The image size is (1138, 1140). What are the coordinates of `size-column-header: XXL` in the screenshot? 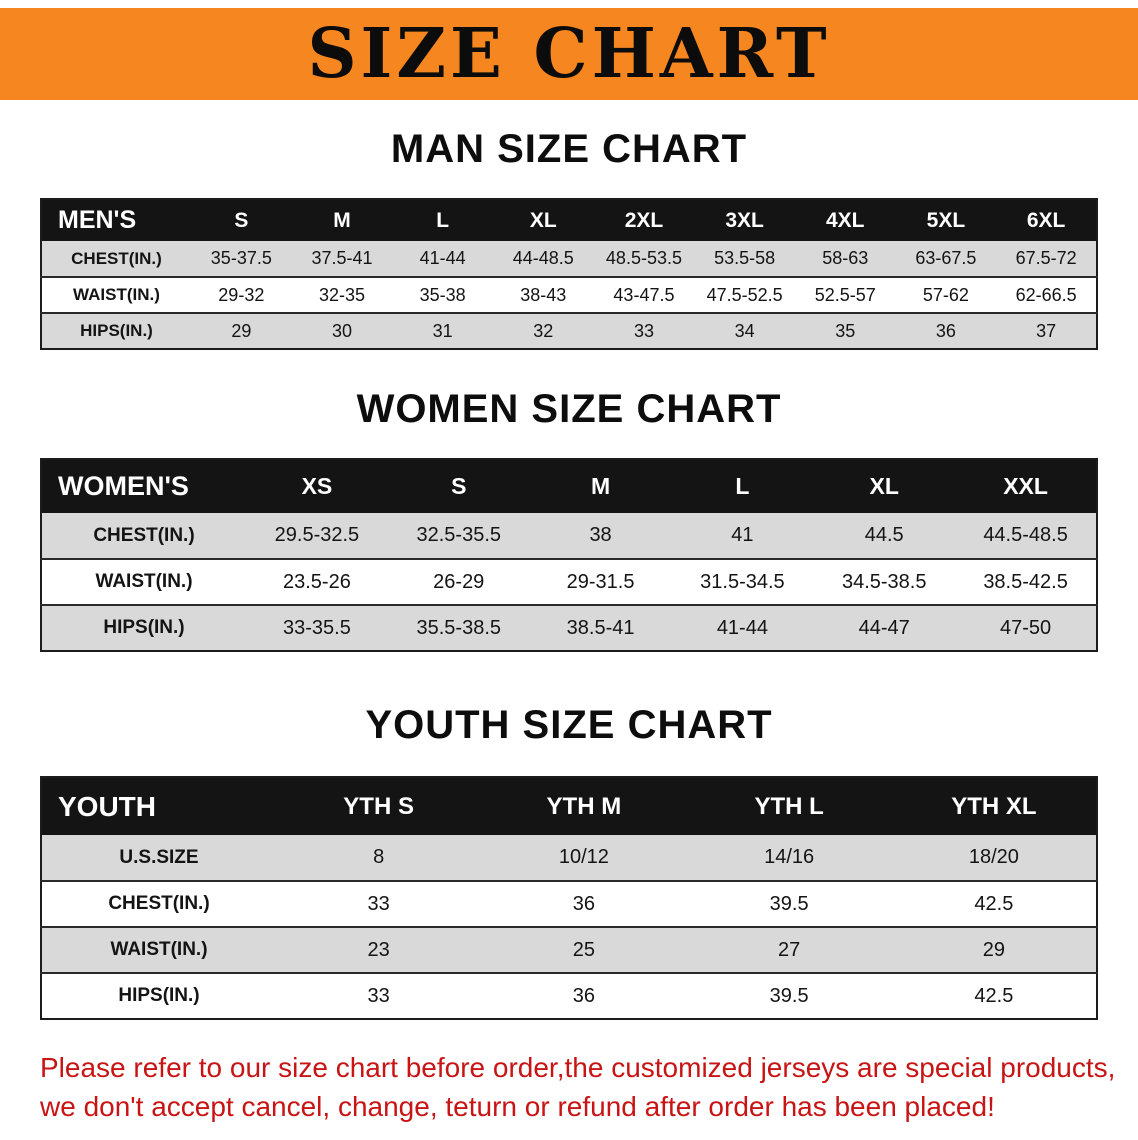 It's located at (1025, 486).